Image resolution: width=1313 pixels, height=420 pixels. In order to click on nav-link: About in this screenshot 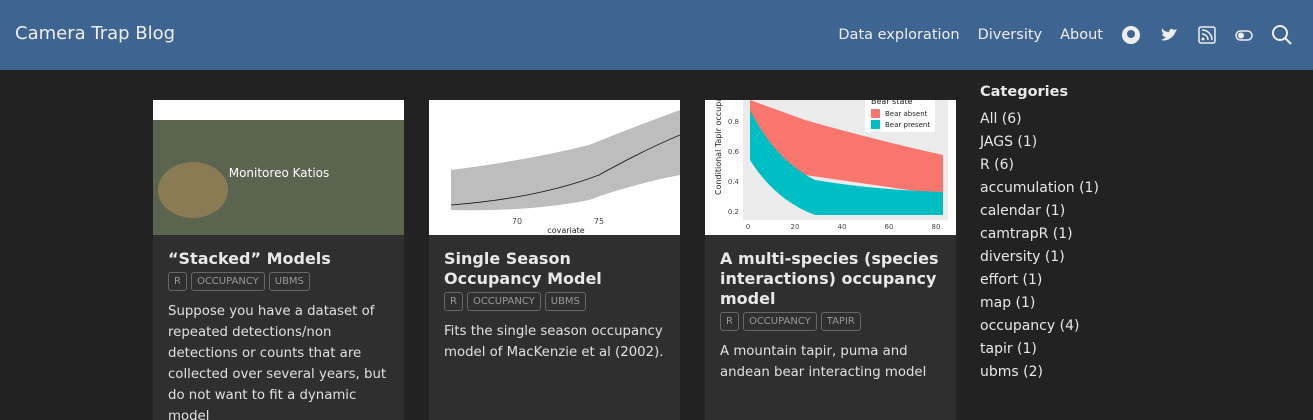, I will do `click(1081, 35)`.